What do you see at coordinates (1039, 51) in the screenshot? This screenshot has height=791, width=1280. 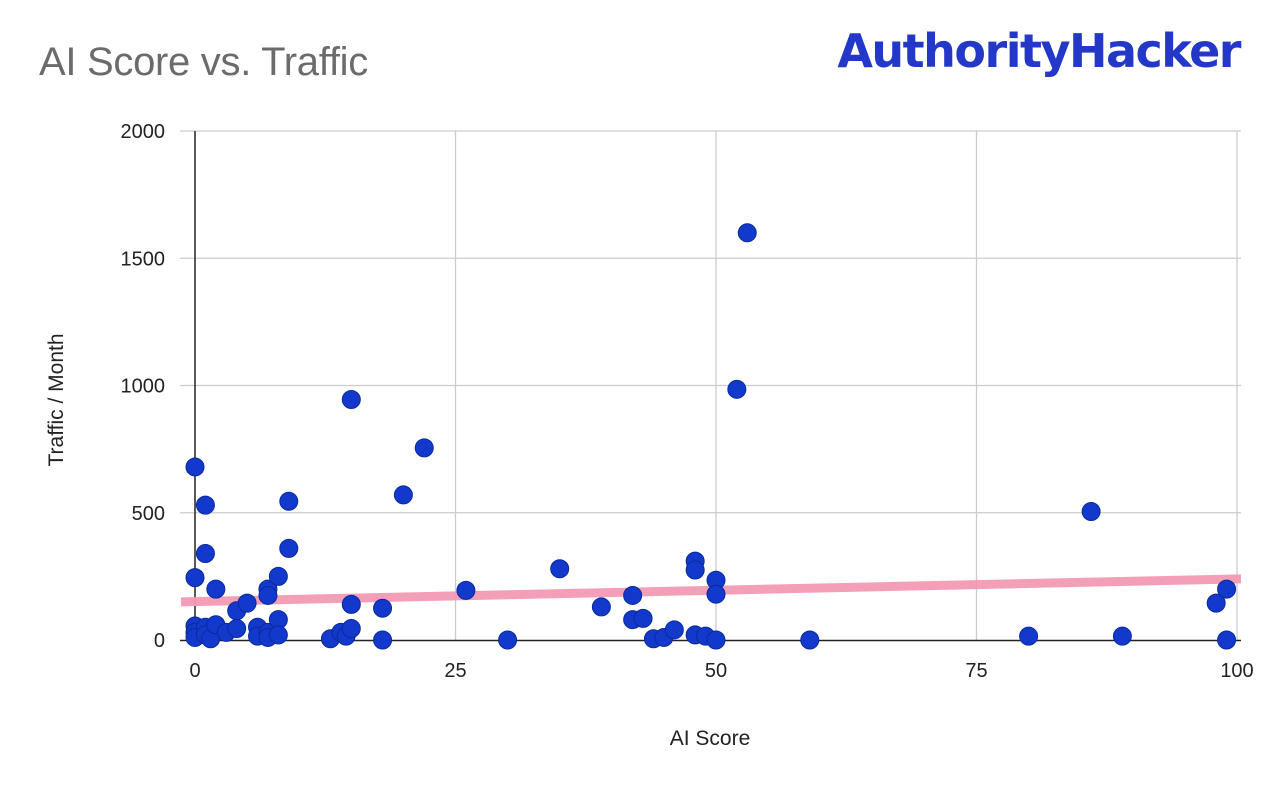 I see `brand-logo: AuthorityHacker` at bounding box center [1039, 51].